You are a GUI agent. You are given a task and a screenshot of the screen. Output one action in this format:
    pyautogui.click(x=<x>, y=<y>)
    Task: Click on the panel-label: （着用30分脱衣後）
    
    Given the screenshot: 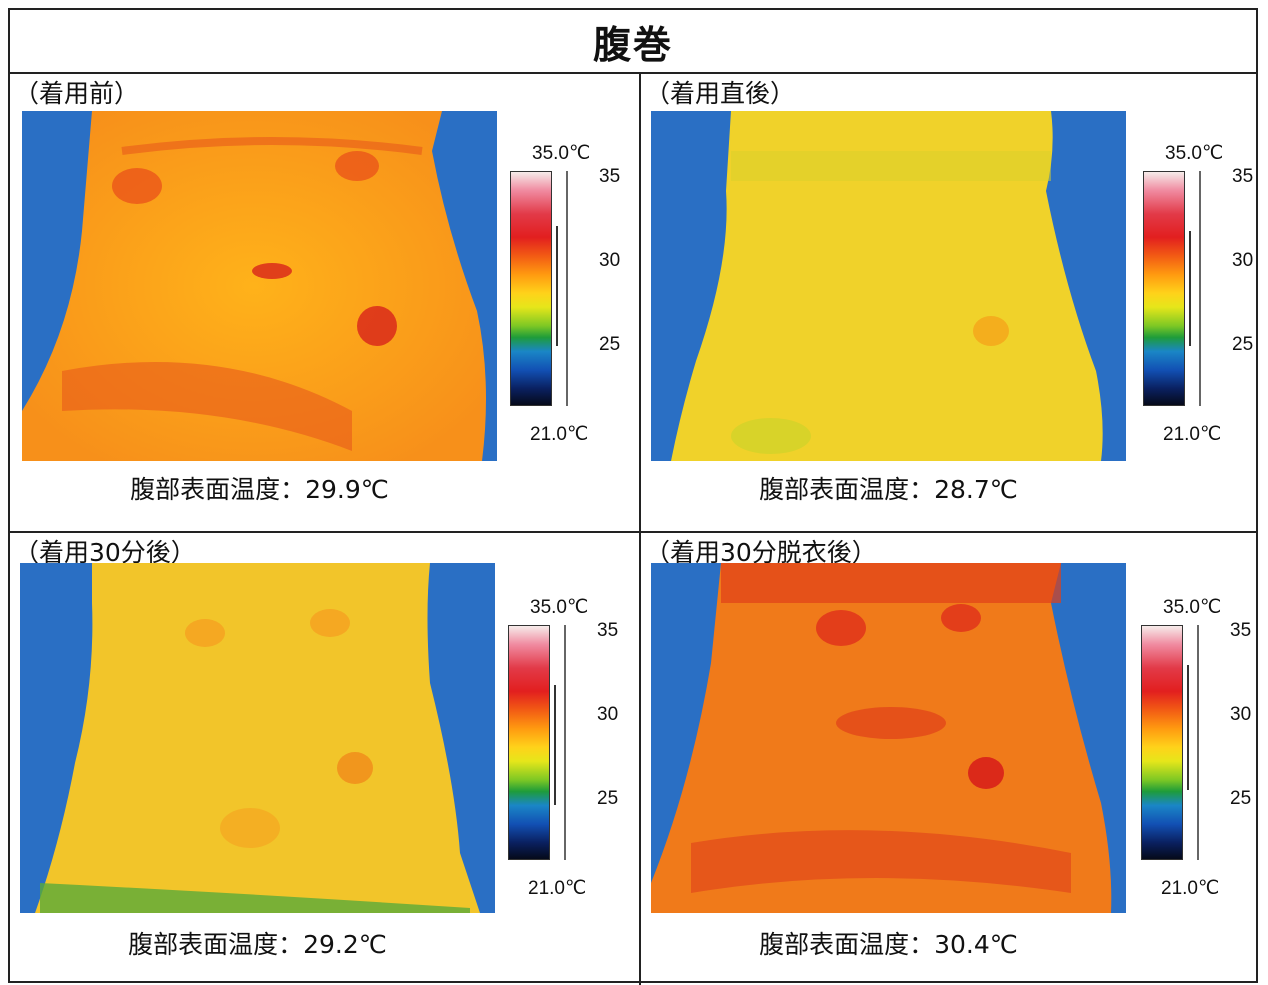 What is the action you would take?
    pyautogui.click(x=761, y=552)
    